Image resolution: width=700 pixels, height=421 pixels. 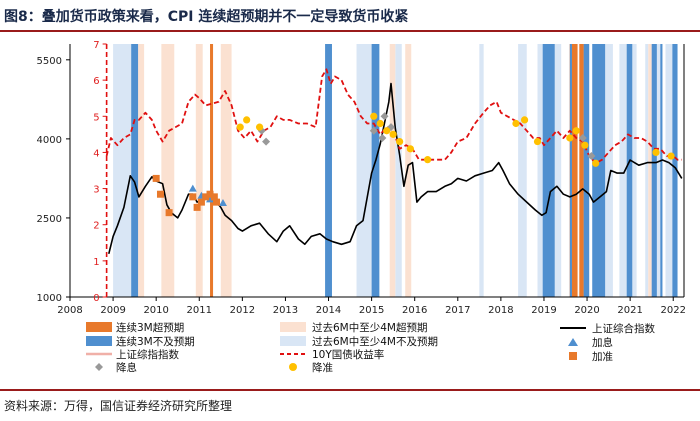 What do you see at coordinates (573, 342) in the screenshot?
I see `legend-swatch-hike-rate` at bounding box center [573, 342].